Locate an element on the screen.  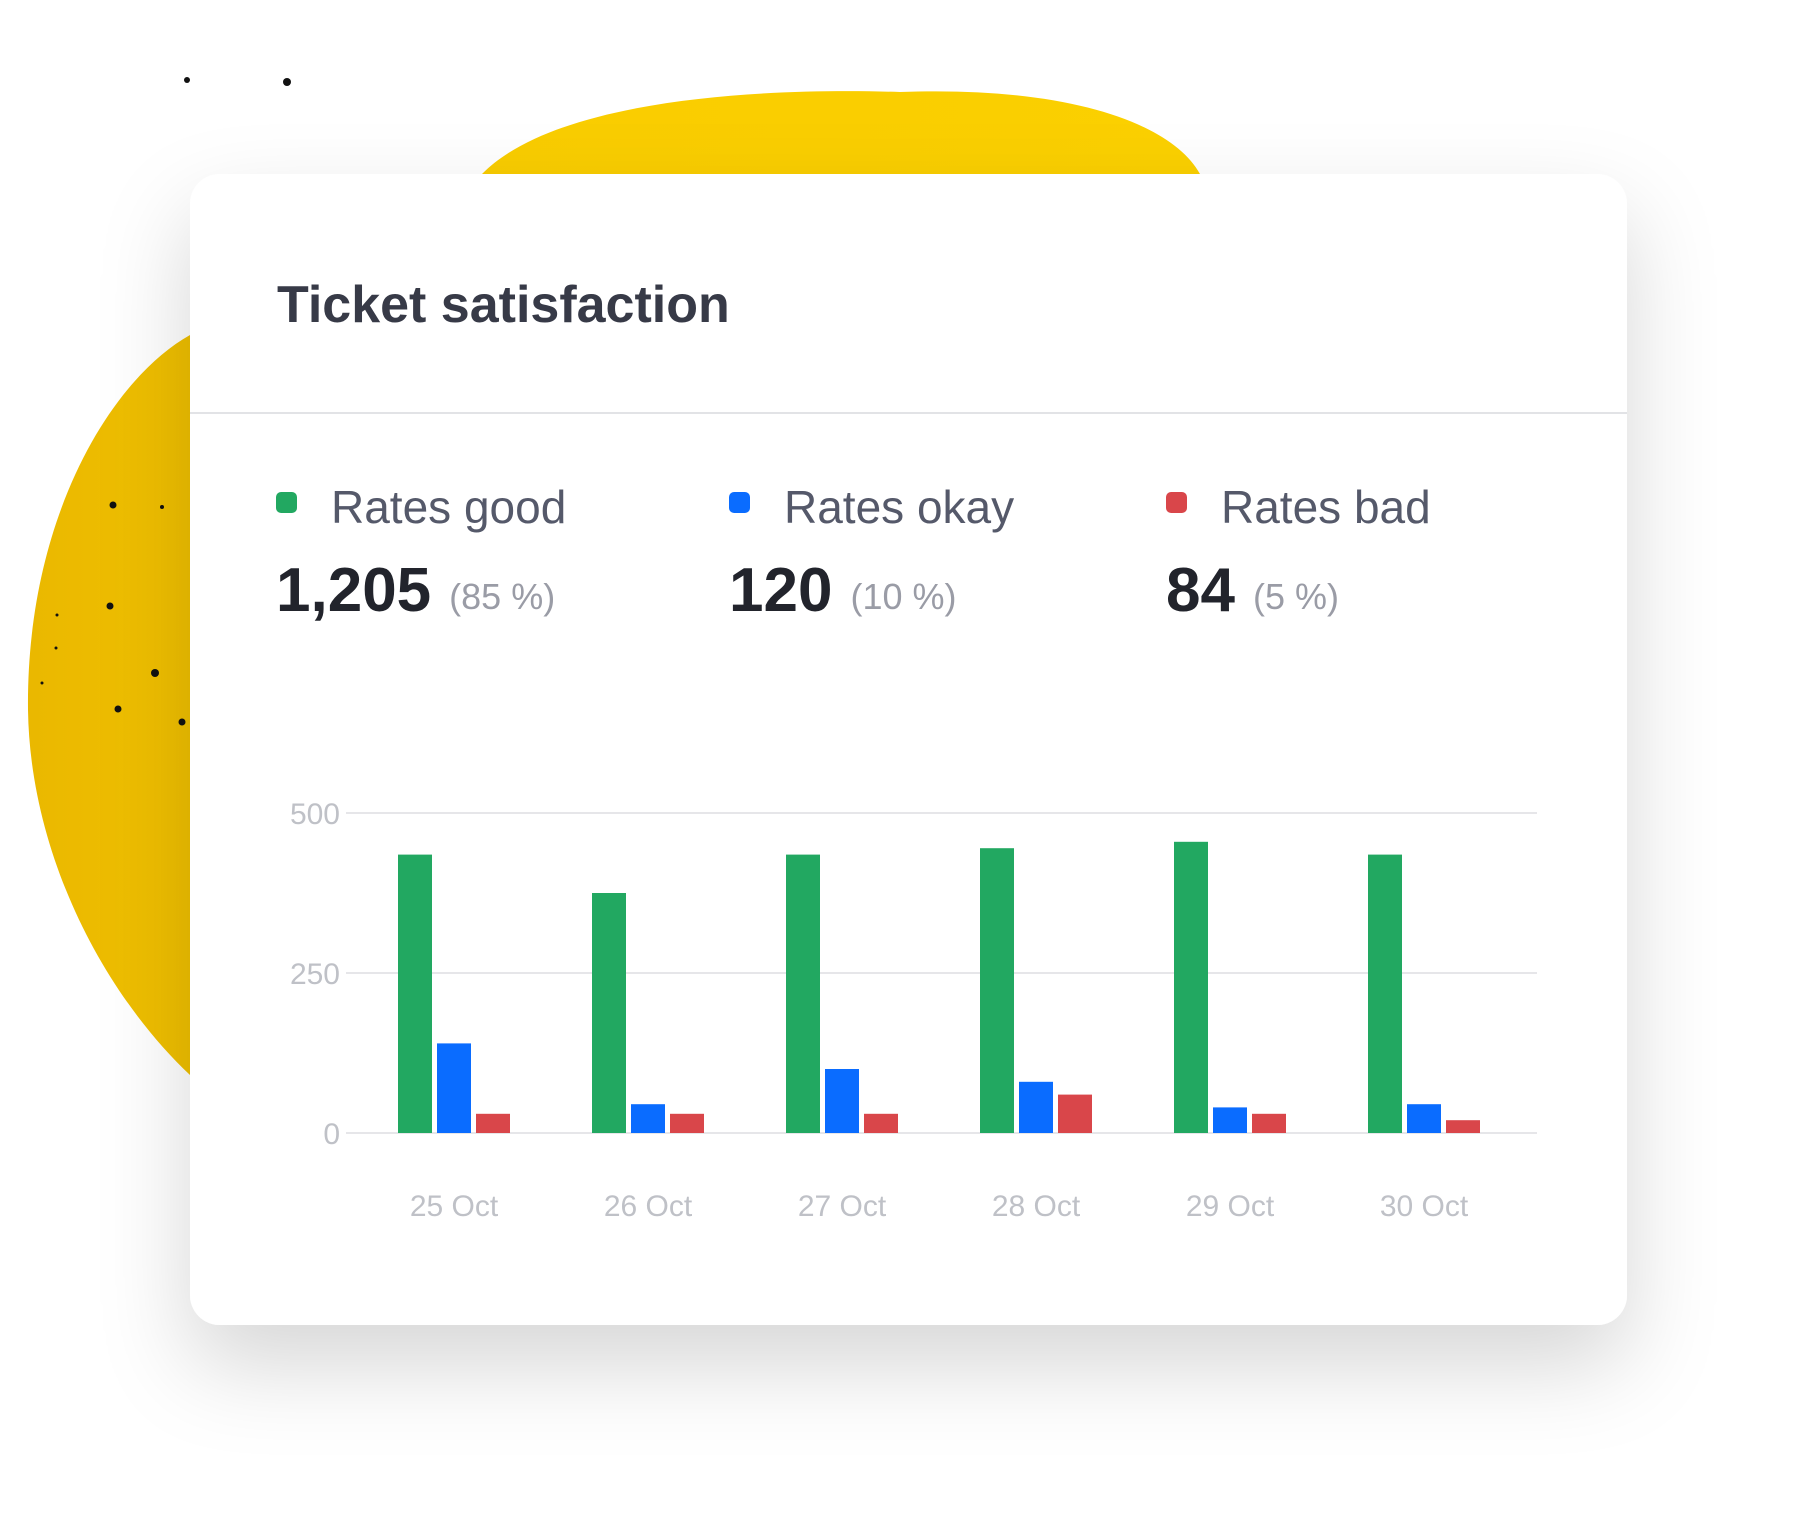
y-tick-label: 250 is located at coordinates (315, 974).